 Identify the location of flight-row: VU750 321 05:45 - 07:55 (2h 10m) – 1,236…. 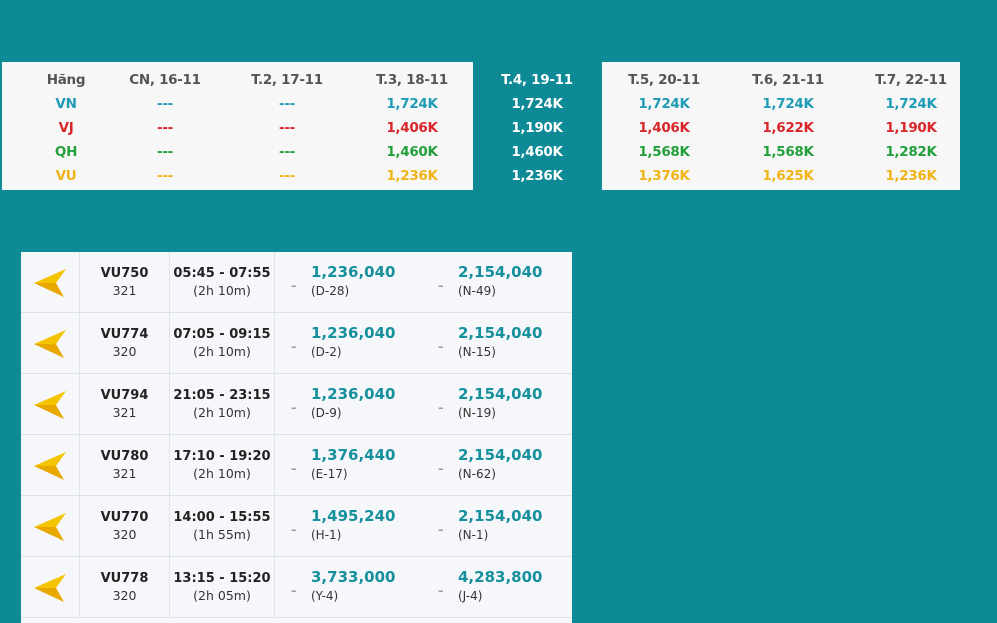
(296, 282).